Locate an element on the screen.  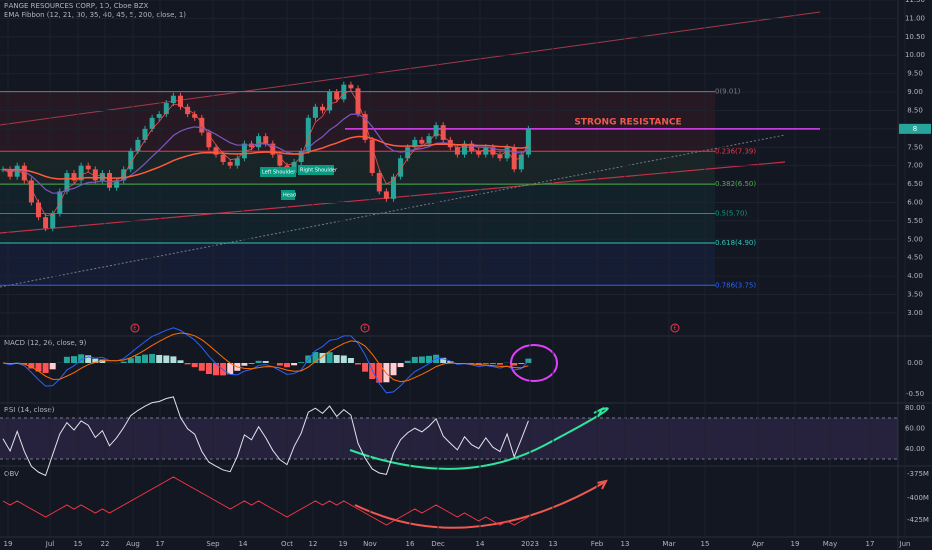
x-tick-label: Aug is located at coordinates (133, 544).